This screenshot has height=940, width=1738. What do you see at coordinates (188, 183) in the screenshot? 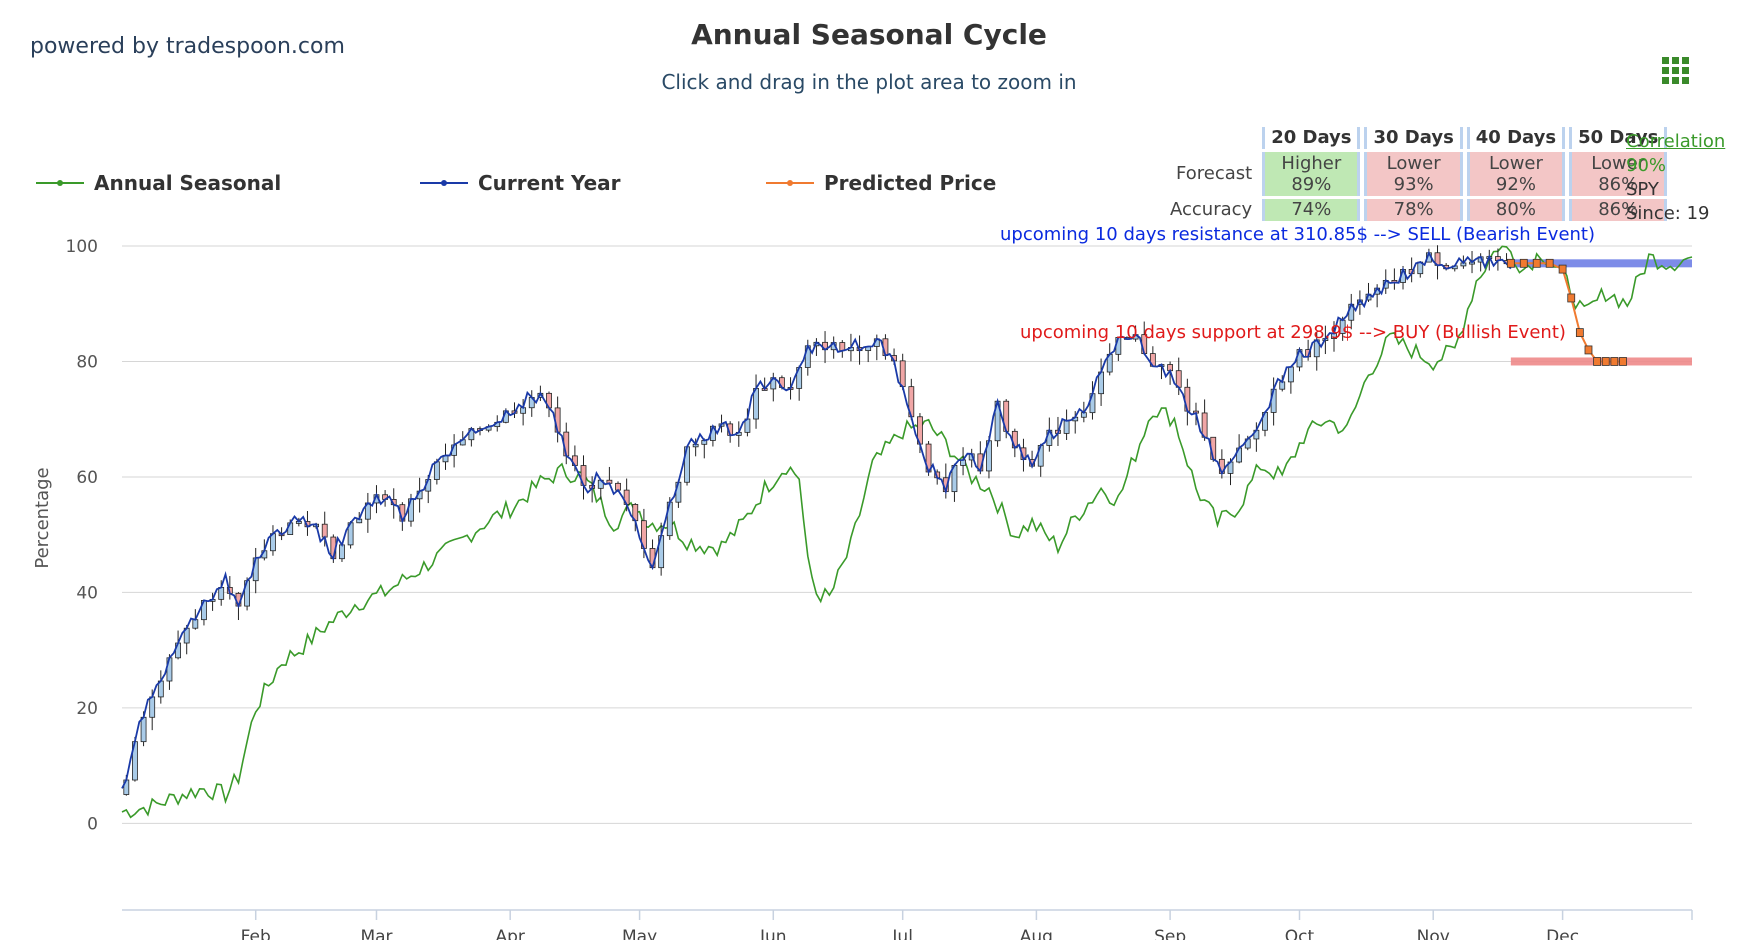
I see `legend-label: Annual Seasonal` at bounding box center [188, 183].